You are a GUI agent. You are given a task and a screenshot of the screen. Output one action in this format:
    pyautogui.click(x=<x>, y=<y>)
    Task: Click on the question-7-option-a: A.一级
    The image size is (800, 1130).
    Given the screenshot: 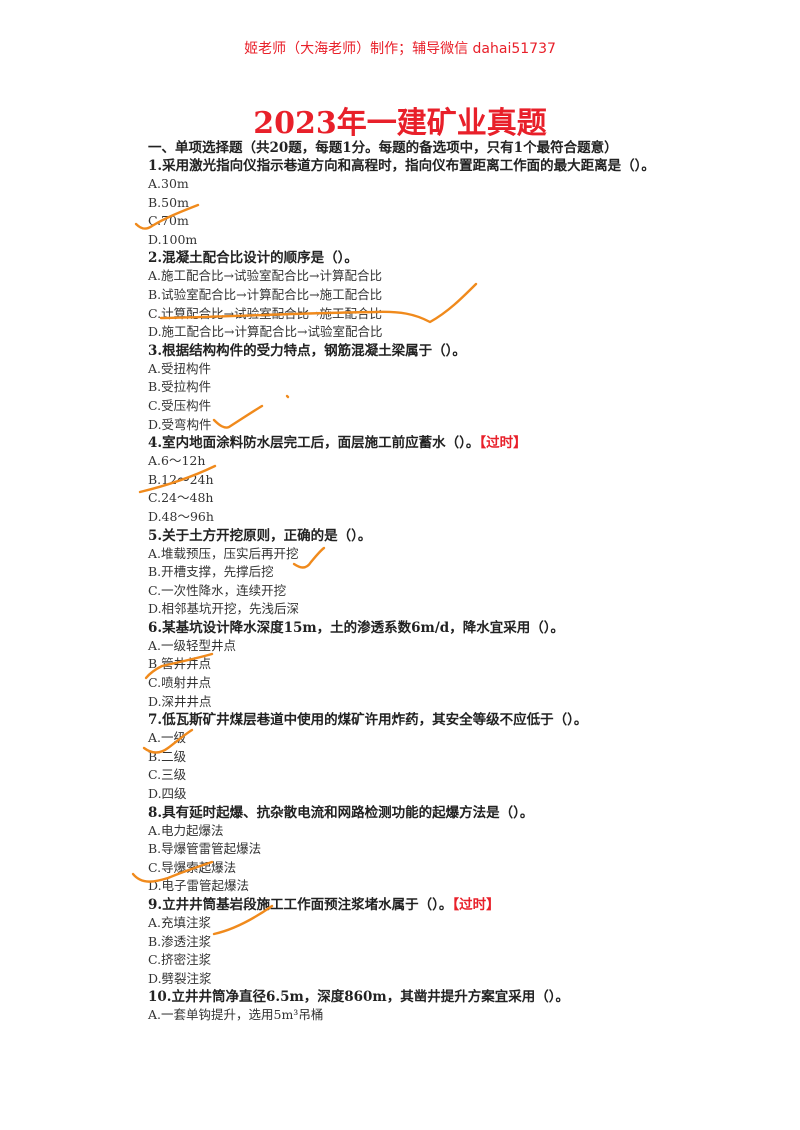 What is the action you would take?
    pyautogui.click(x=167, y=738)
    